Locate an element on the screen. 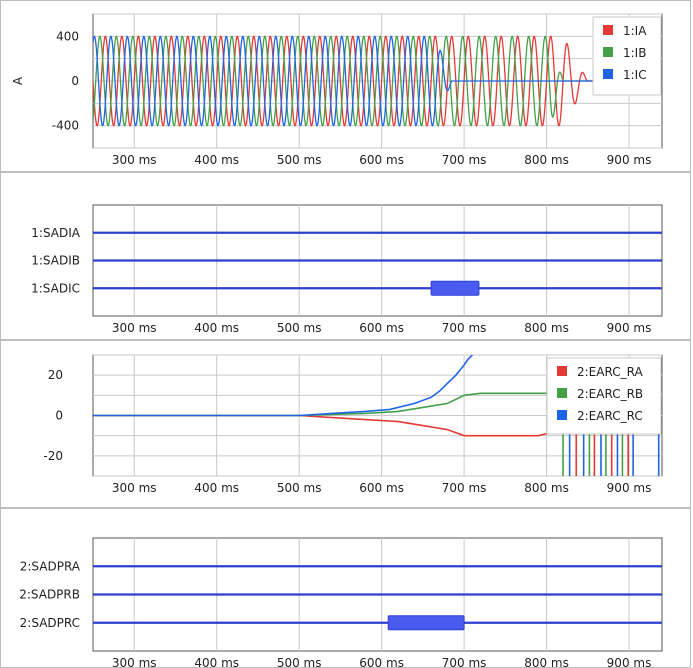 The width and height of the screenshot is (693, 668). channel-label: 1:SADIA is located at coordinates (56, 233).